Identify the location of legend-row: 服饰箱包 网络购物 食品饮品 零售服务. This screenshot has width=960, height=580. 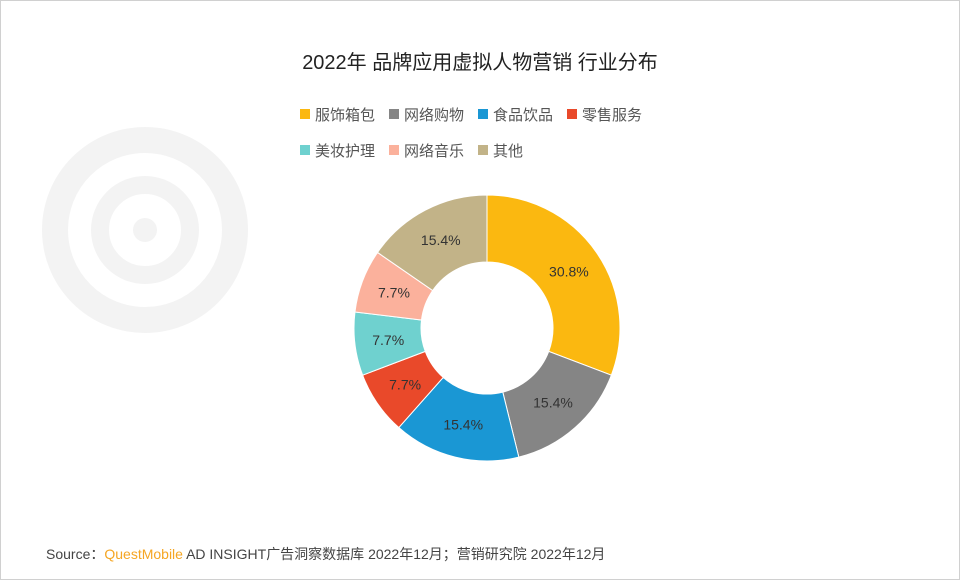
(510, 114).